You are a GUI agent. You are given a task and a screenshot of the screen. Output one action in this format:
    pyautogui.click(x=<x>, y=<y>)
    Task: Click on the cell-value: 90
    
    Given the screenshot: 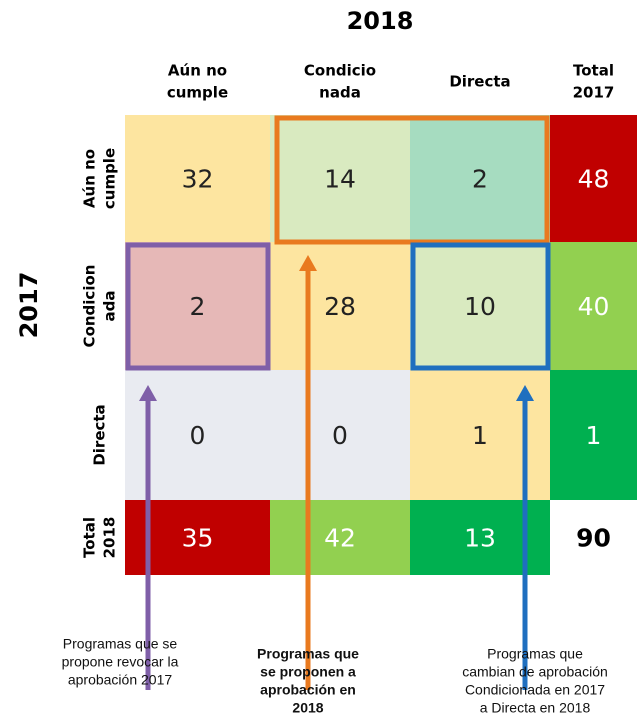 What is the action you would take?
    pyautogui.click(x=593, y=538)
    